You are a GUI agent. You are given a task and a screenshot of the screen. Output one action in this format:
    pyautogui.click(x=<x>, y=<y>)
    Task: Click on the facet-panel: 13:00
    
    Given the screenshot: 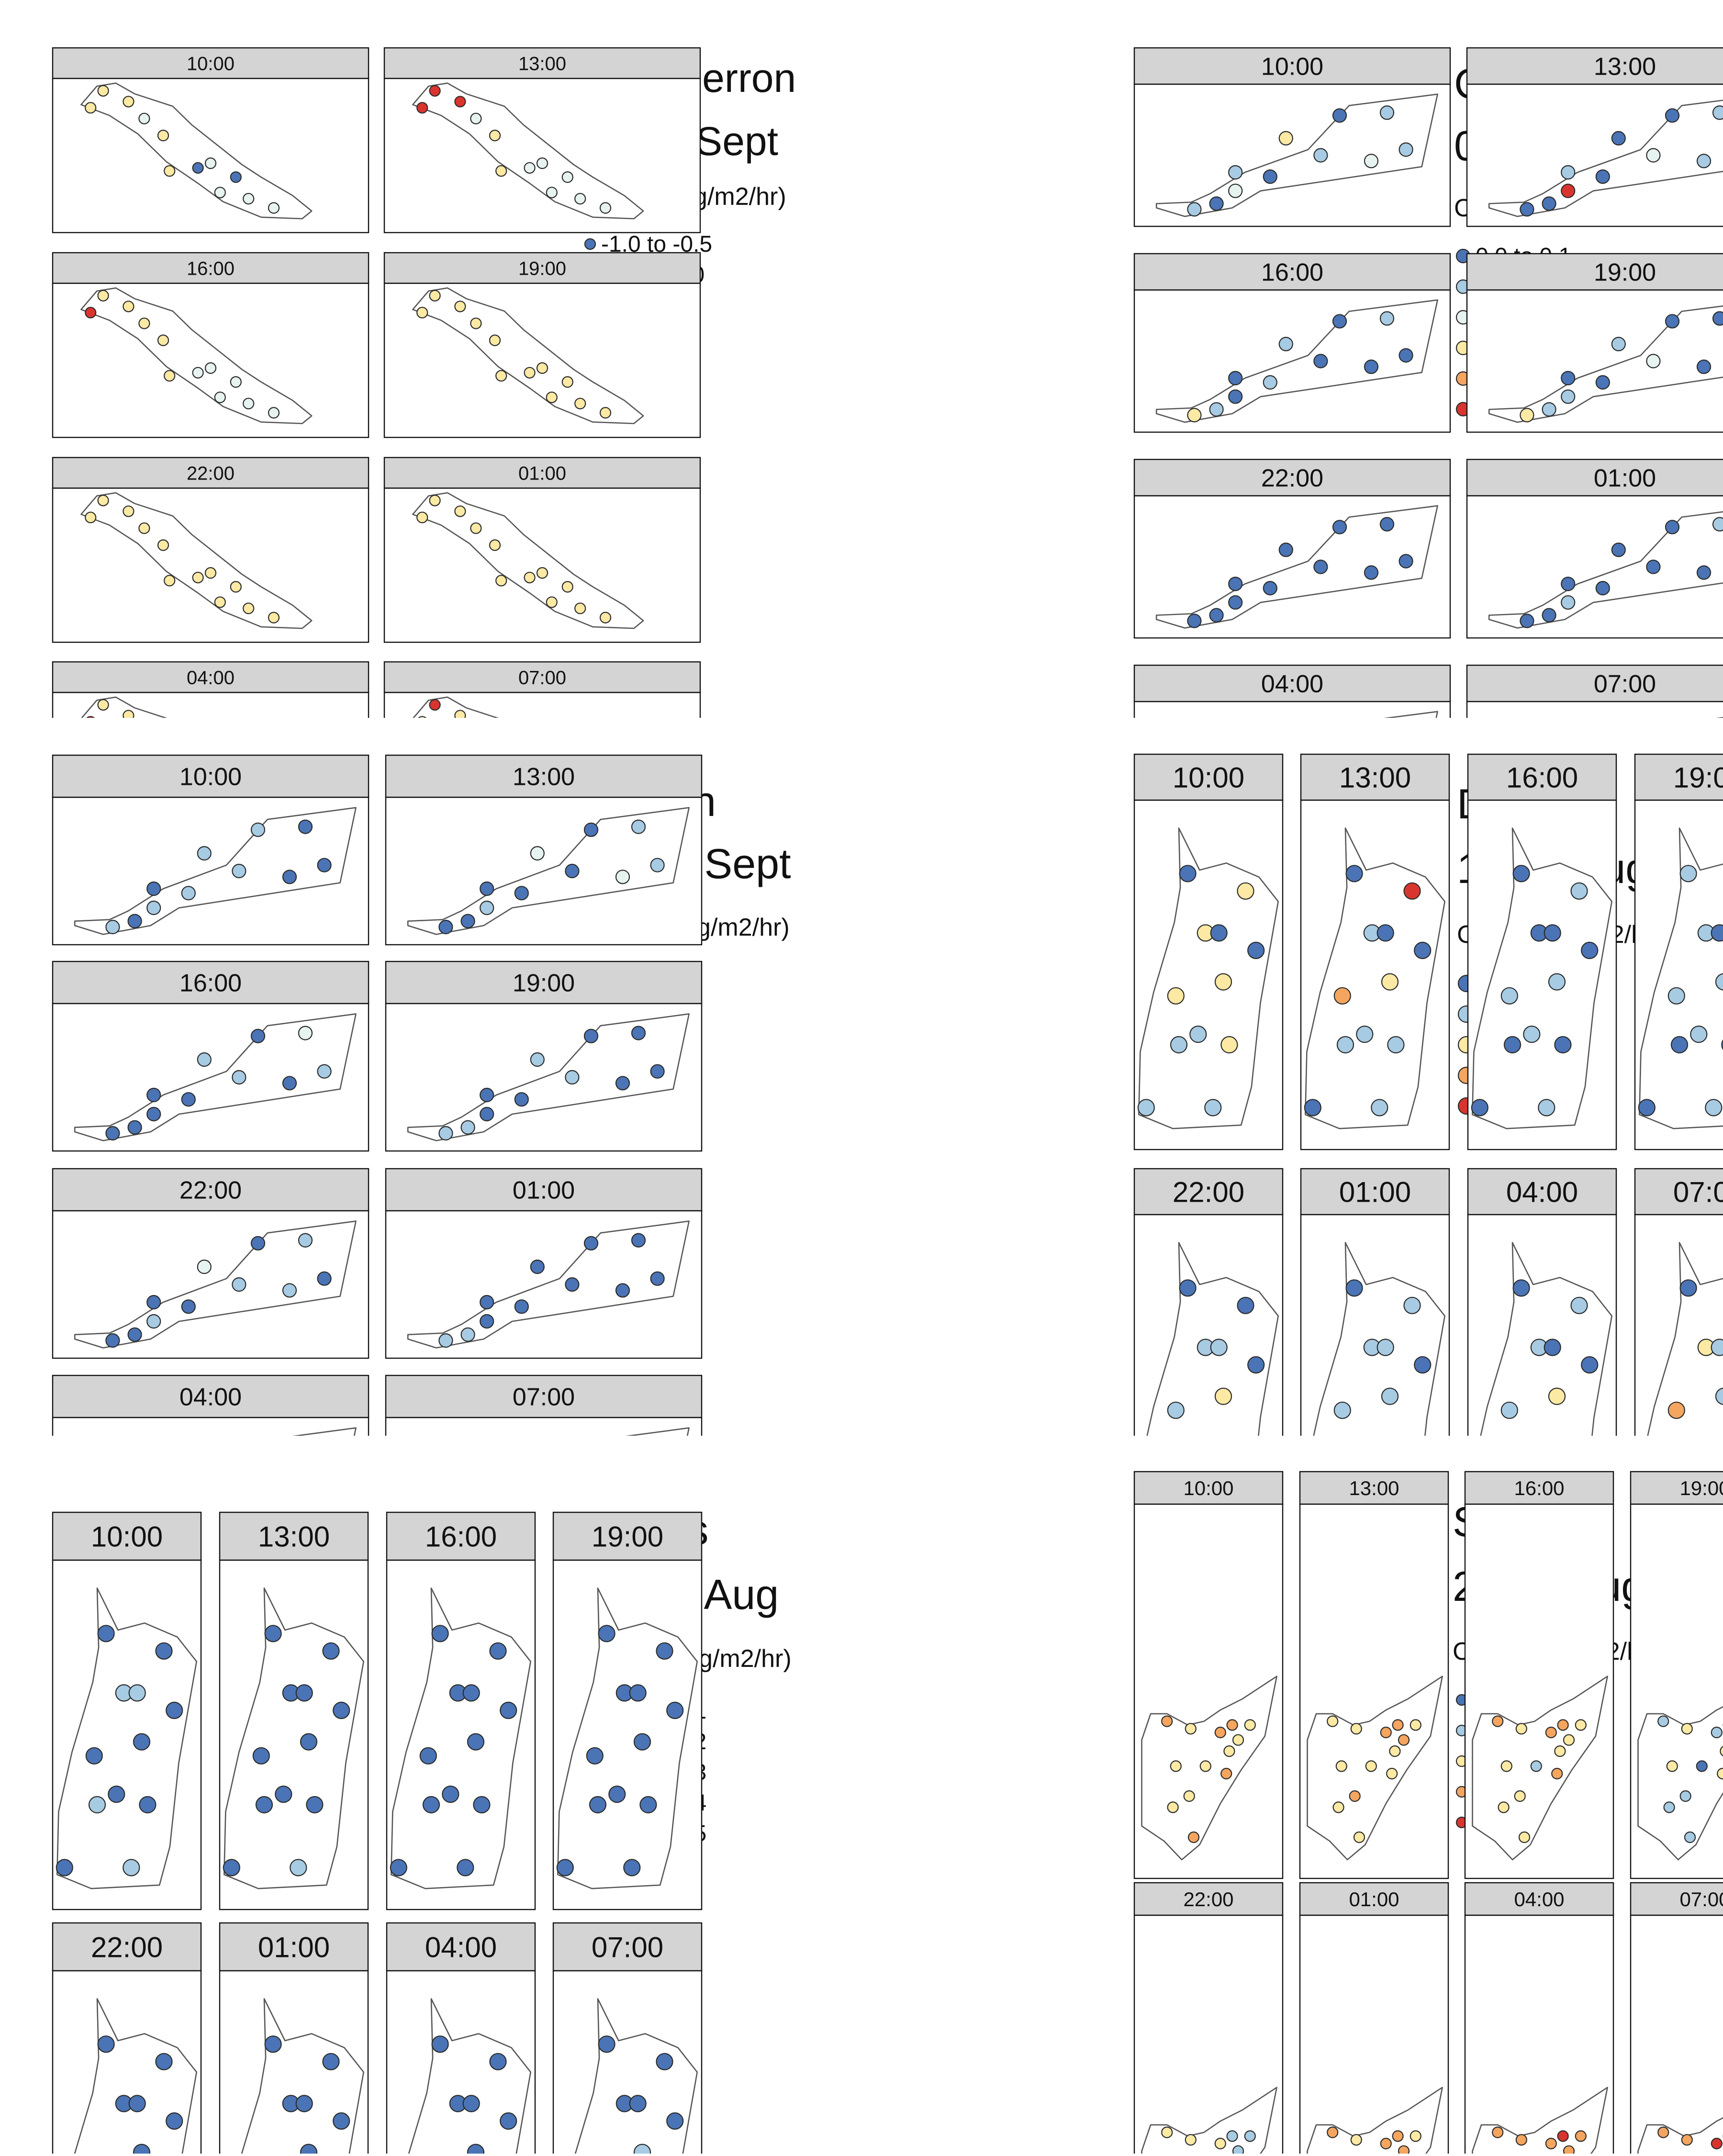 What is the action you would take?
    pyautogui.click(x=294, y=1711)
    